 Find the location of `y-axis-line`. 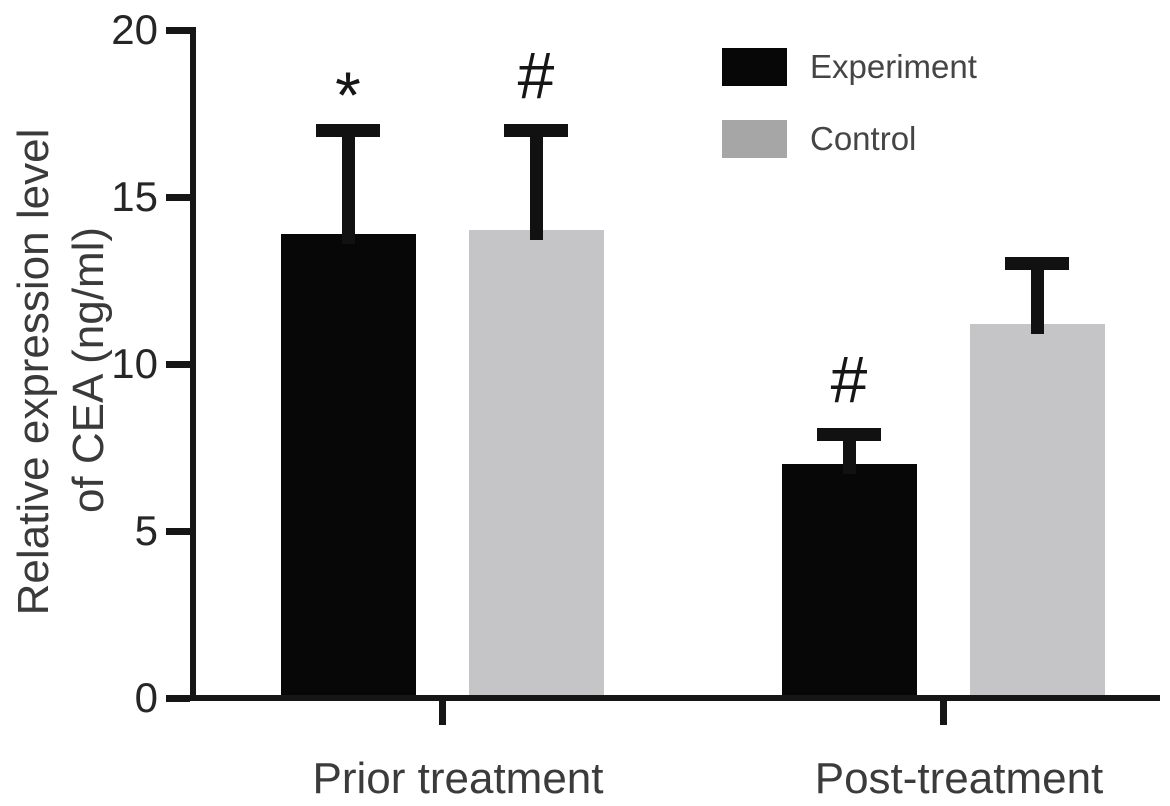

y-axis-line is located at coordinates (193, 364).